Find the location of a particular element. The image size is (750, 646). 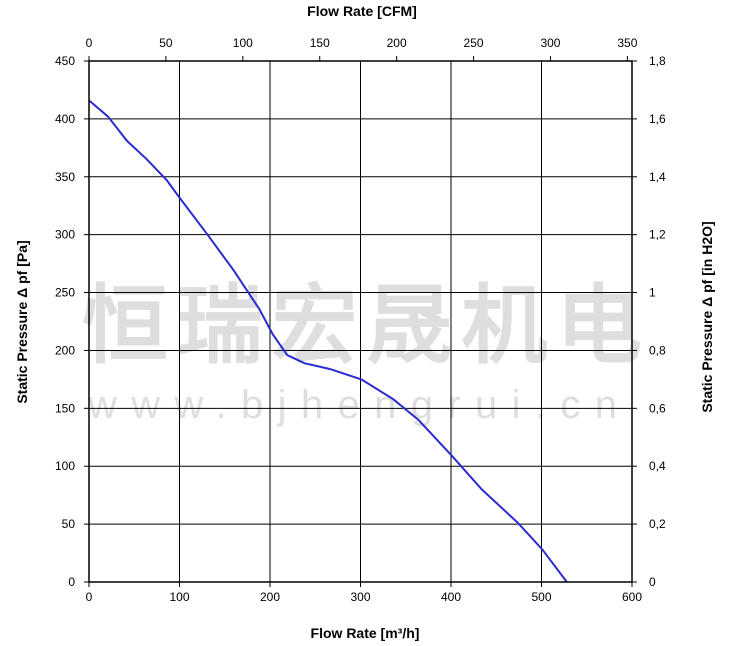

x-tick-label: 100 is located at coordinates (179, 597).